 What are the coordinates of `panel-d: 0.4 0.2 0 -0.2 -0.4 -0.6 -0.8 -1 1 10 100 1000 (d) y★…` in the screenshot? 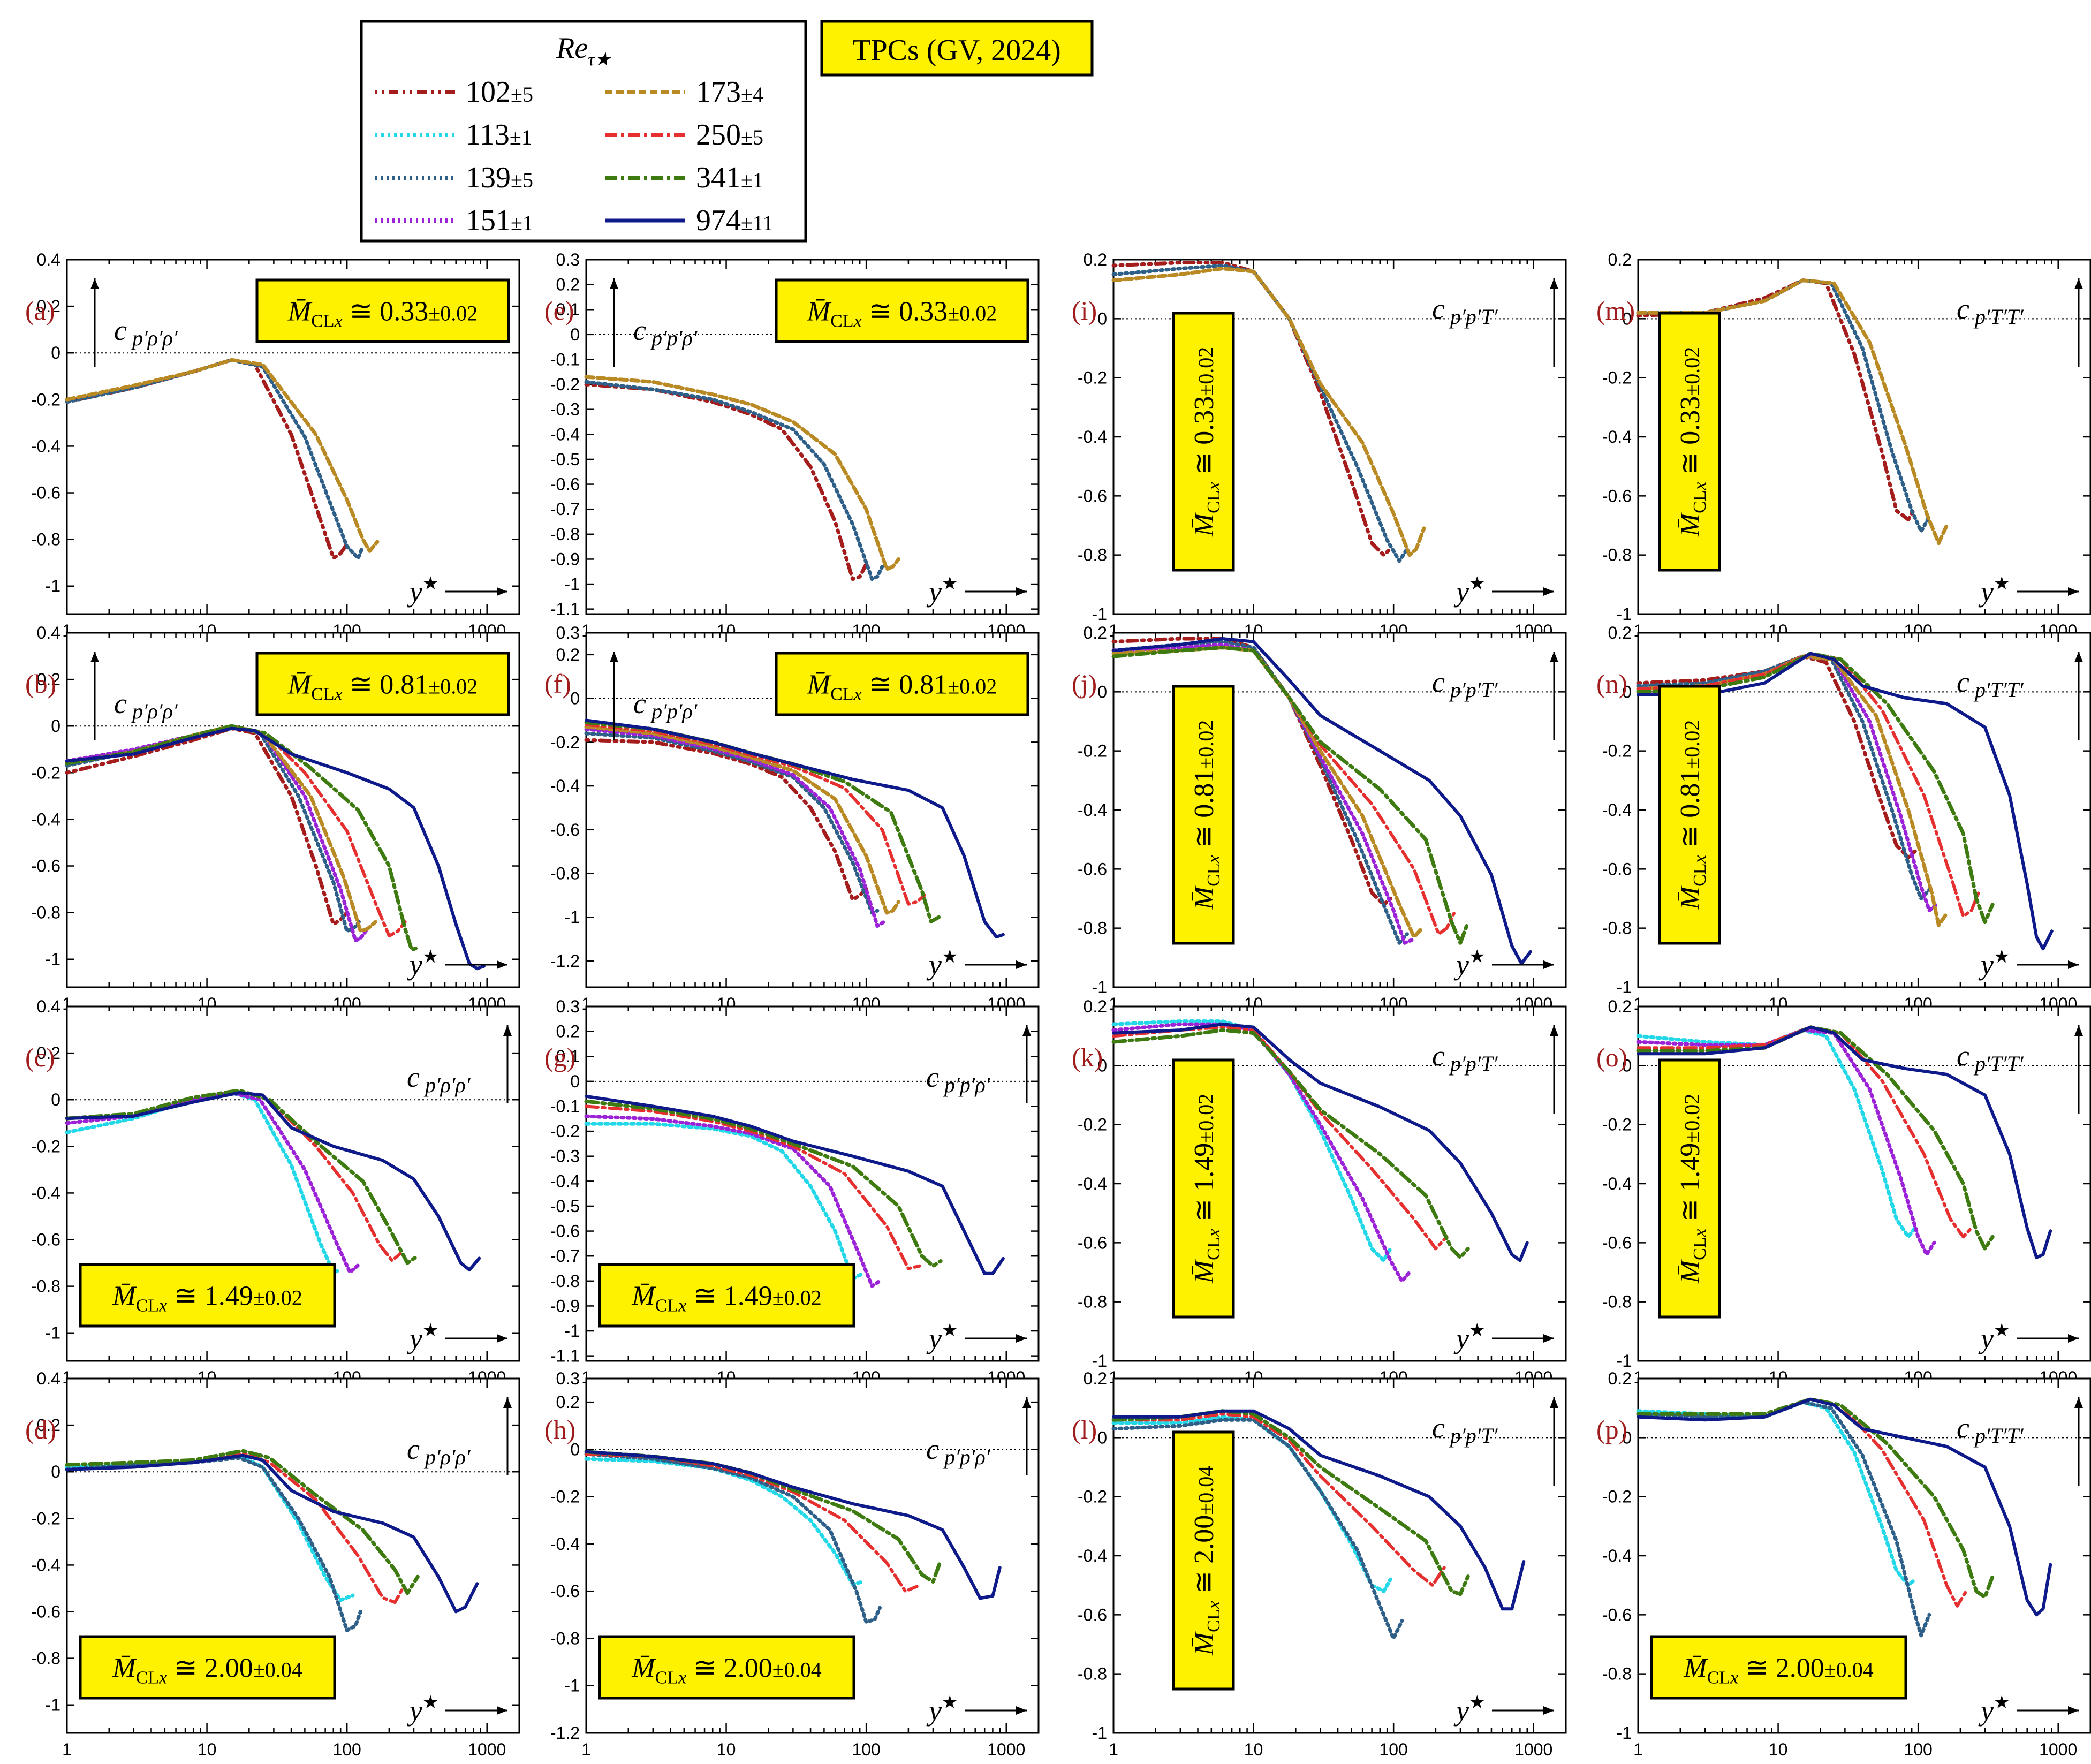 It's located at (272, 1564).